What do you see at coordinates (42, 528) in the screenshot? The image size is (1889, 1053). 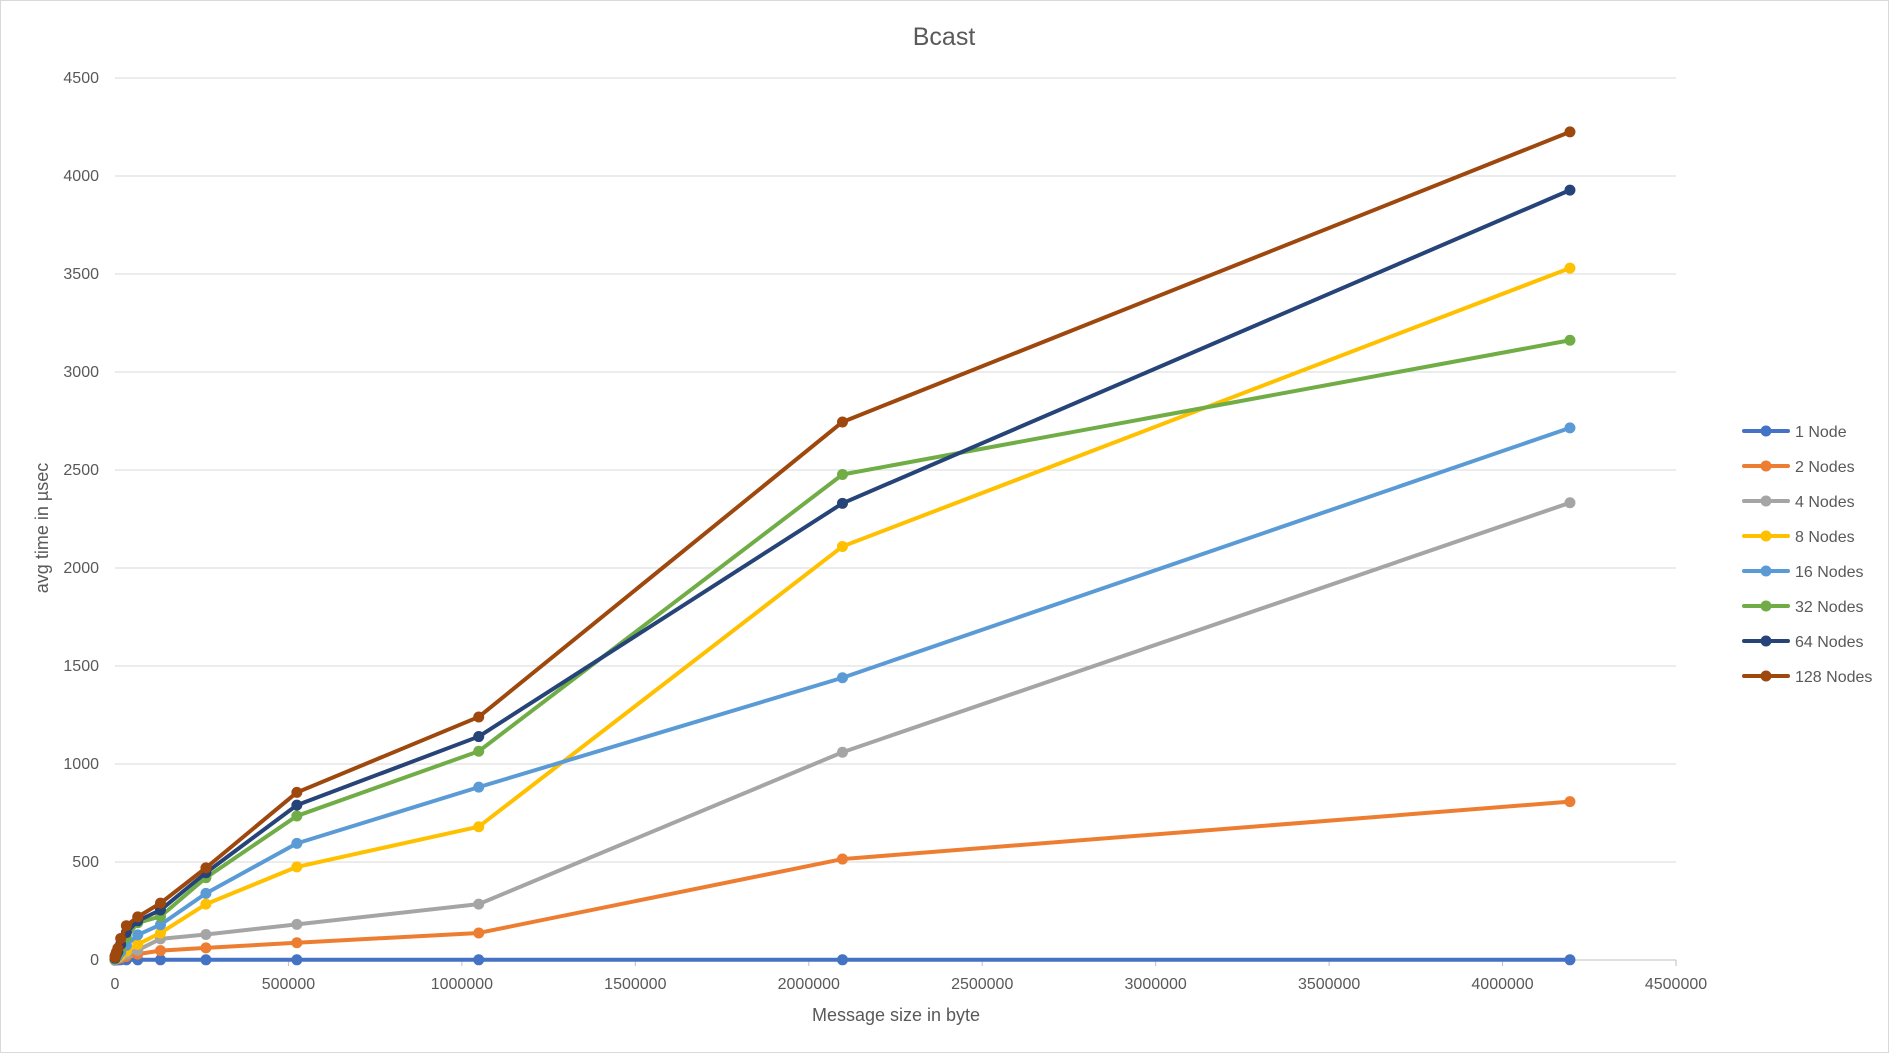 I see `y-axis-title: avg time in µsec` at bounding box center [42, 528].